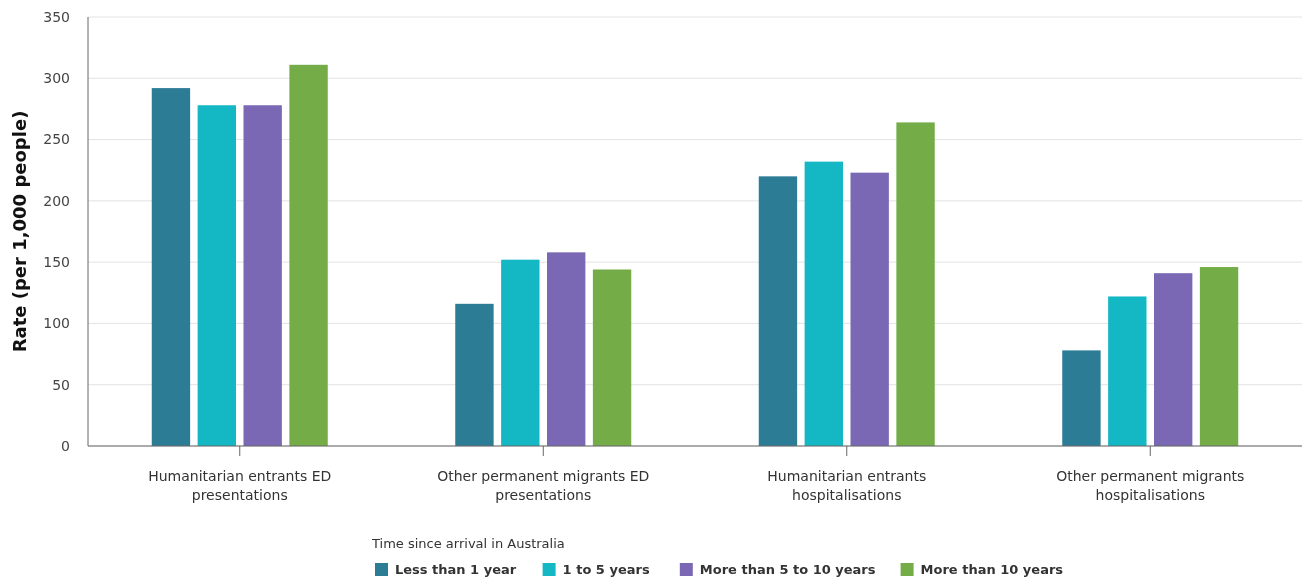 This screenshot has width=1302, height=579. What do you see at coordinates (19, 231) in the screenshot?
I see `y-axis-title: Rate (per 1,000 people)` at bounding box center [19, 231].